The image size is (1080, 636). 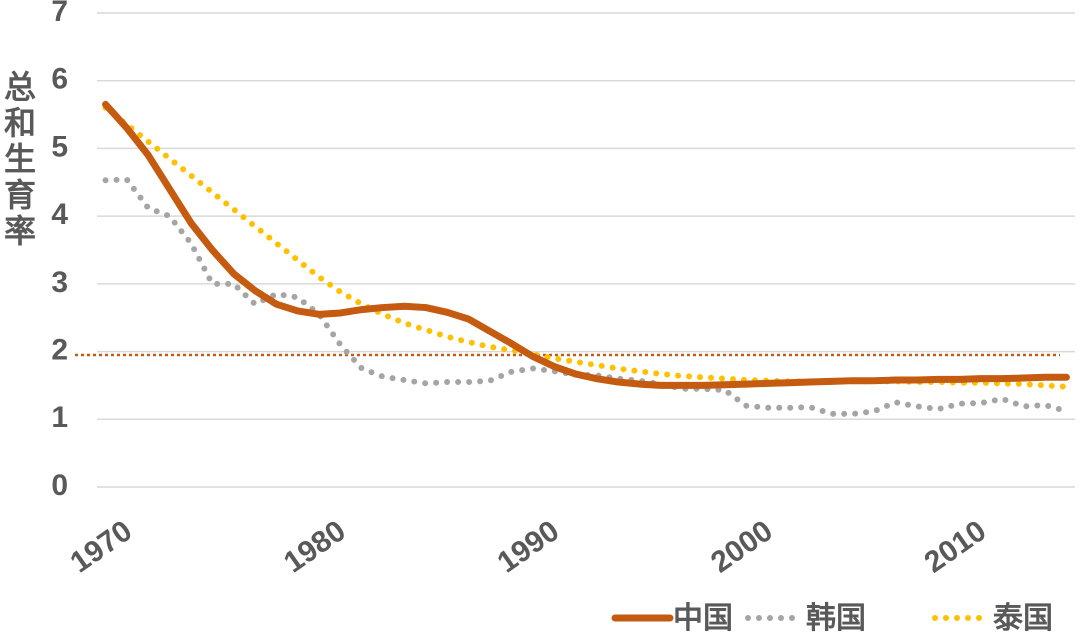 What do you see at coordinates (59, 485) in the screenshot?
I see `y-tick-label: 0` at bounding box center [59, 485].